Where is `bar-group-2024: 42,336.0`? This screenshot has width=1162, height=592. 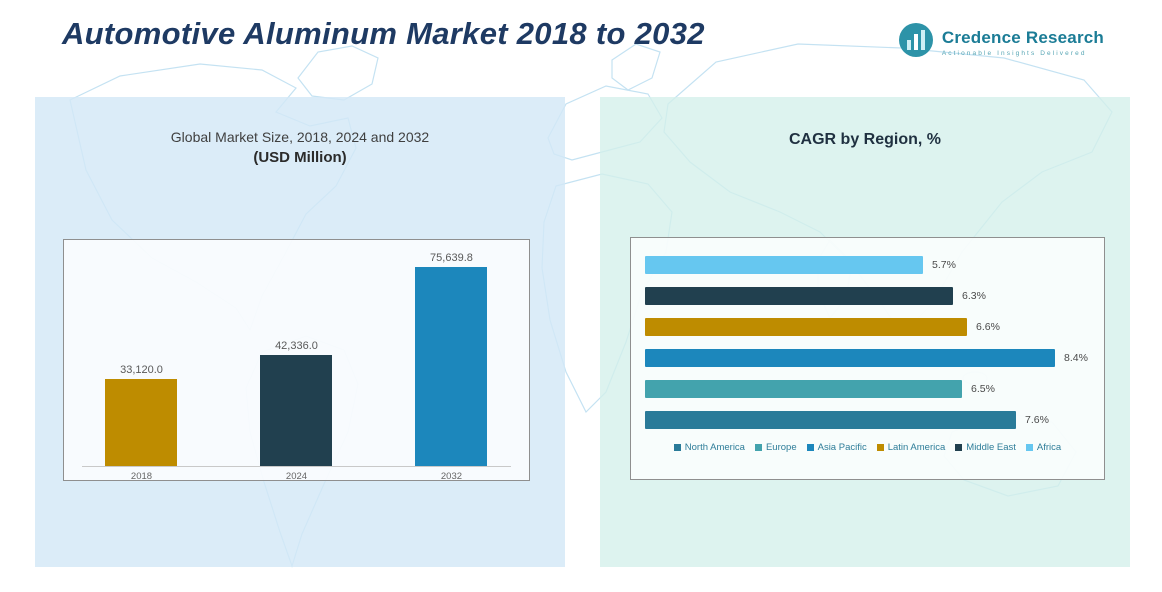 bar-group-2024: 42,336.0 is located at coordinates (296, 357).